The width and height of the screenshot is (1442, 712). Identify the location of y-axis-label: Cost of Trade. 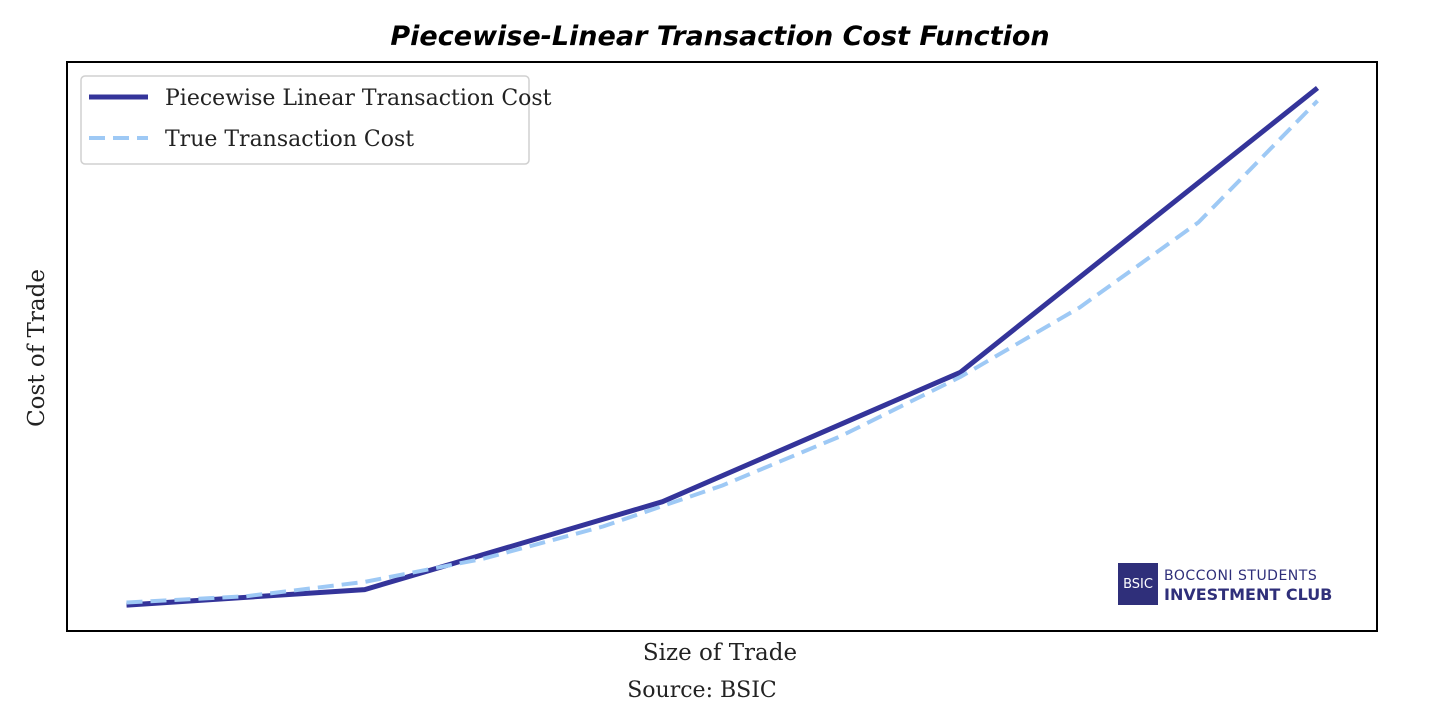
(37, 348).